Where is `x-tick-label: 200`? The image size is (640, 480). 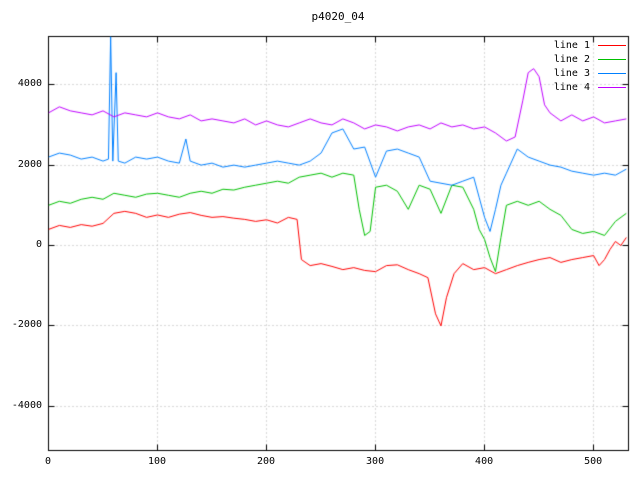 x-tick-label: 200 is located at coordinates (266, 461).